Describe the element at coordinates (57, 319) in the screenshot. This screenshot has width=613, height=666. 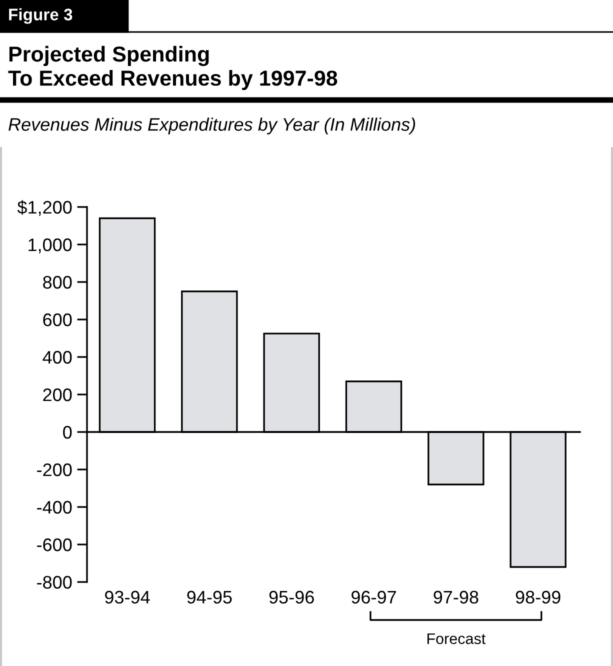
I see `y-tick-label: 600` at that location.